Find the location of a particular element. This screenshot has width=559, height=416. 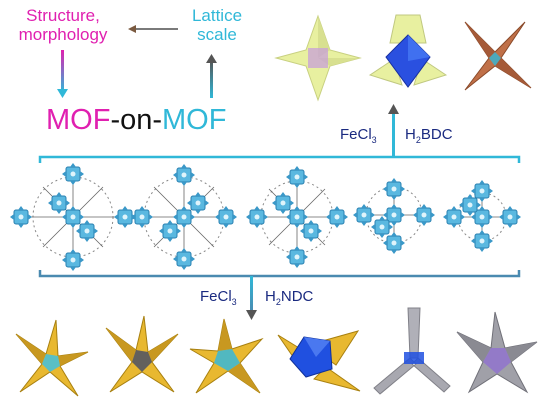

fecl3-top-label: FeCl3 is located at coordinates (358, 135).